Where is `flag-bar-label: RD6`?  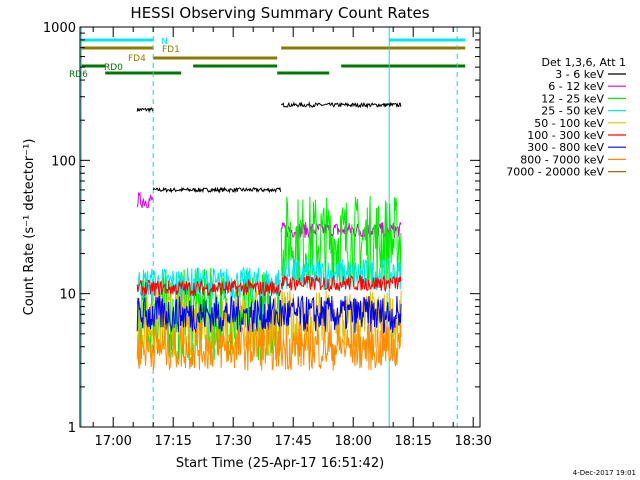
flag-bar-label: RD6 is located at coordinates (78, 75).